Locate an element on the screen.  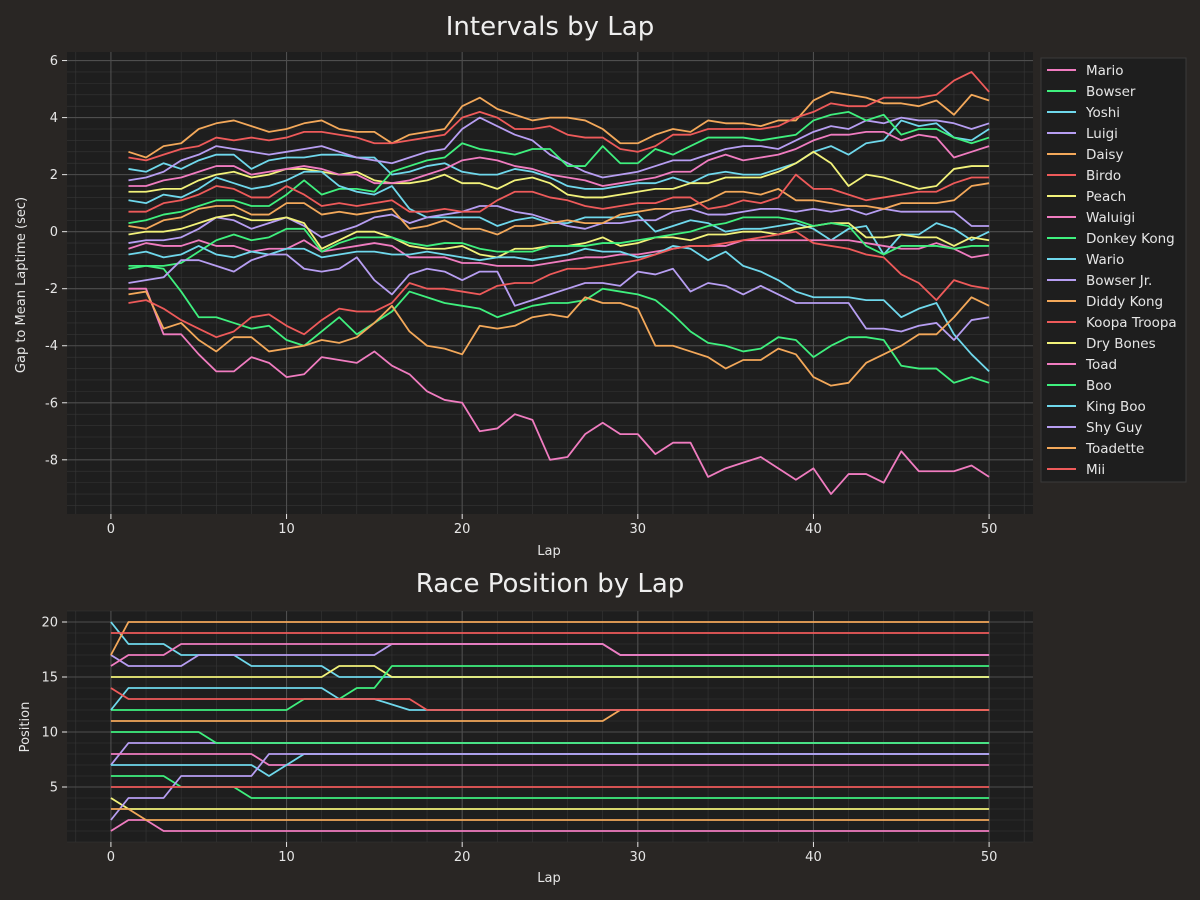
legend-item: Shy Guy is located at coordinates (1094, 428).